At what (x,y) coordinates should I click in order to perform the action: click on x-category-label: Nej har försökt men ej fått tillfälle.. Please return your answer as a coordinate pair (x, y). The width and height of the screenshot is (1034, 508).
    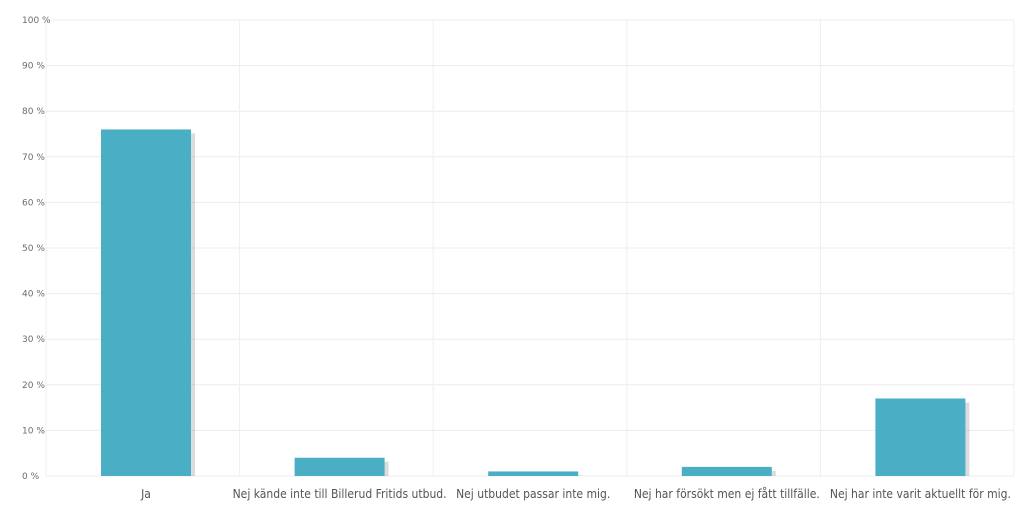
    Looking at the image, I should click on (727, 494).